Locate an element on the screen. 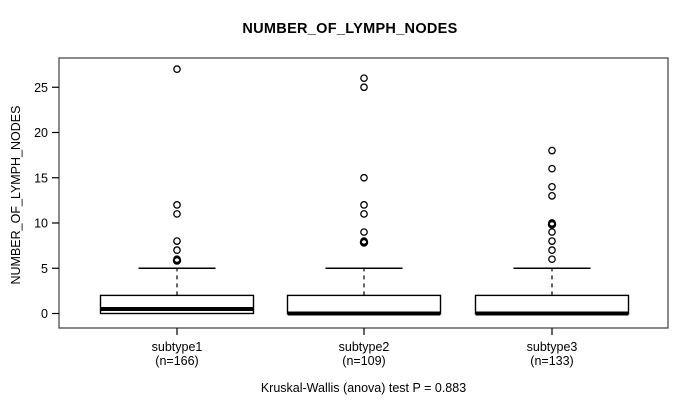 The width and height of the screenshot is (700, 400). y-tick-label: 20 is located at coordinates (41, 133).